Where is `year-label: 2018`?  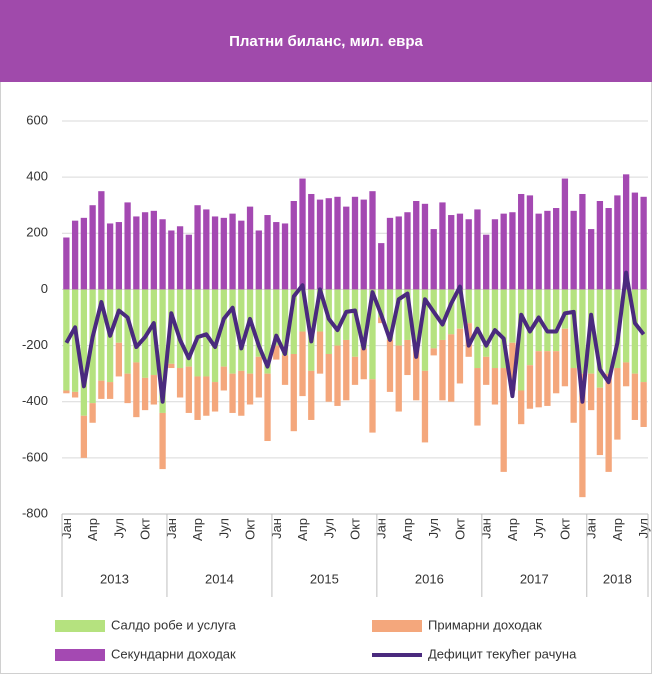
year-label: 2018 is located at coordinates (617, 578).